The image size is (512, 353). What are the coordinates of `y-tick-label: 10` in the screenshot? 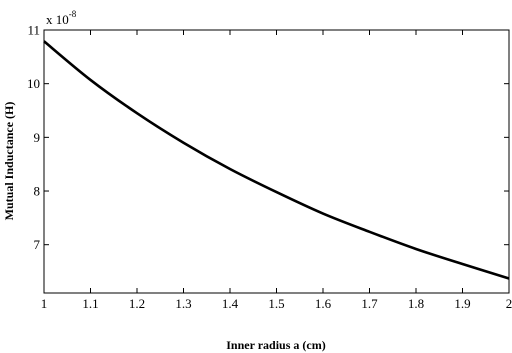 It's located at (33, 83).